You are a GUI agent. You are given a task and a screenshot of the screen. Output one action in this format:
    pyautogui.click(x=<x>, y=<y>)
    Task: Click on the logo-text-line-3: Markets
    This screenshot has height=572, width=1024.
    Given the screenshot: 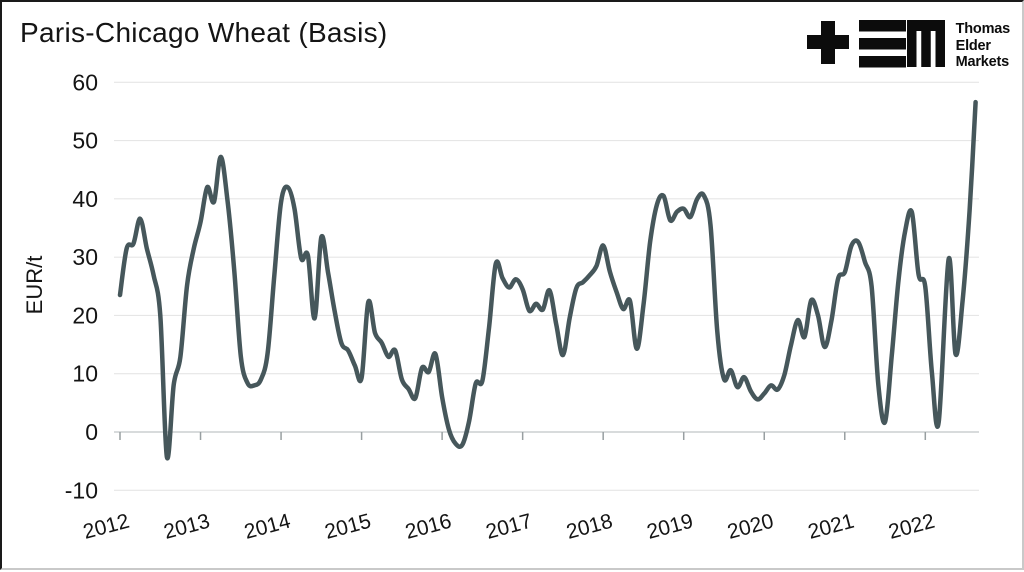 What is the action you would take?
    pyautogui.click(x=982, y=62)
    